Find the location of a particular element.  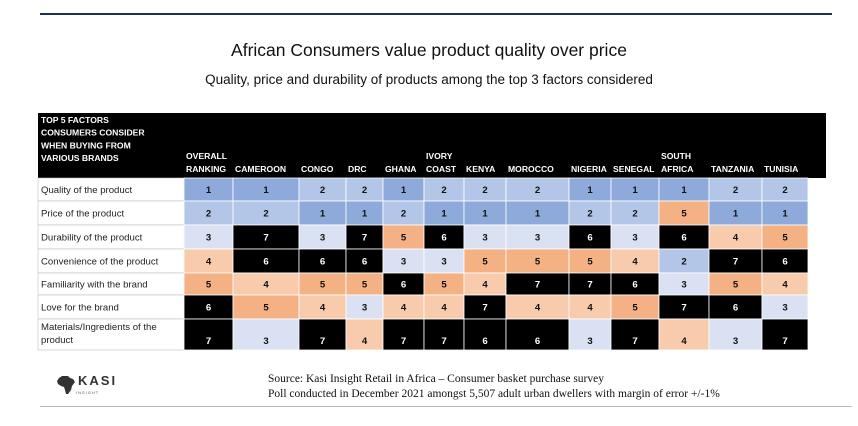

africa-map-icon is located at coordinates (66, 385).